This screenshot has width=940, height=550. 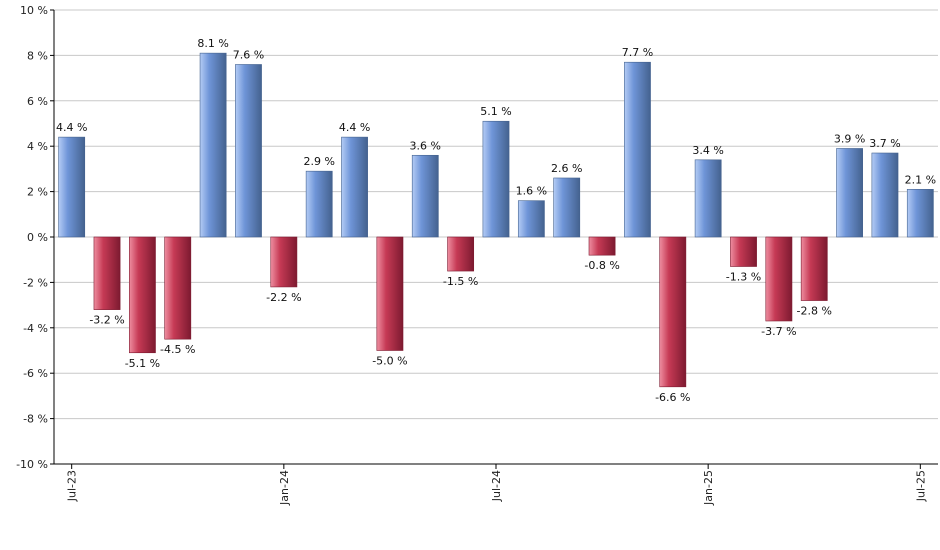 What do you see at coordinates (318, 161) in the screenshot?
I see `data-label: 2.9 %` at bounding box center [318, 161].